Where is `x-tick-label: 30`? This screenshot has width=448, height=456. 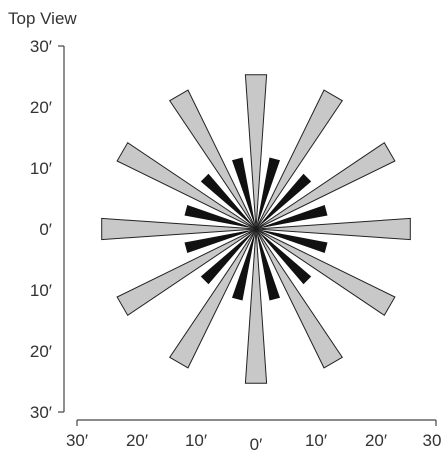 x-tick-label: 30 is located at coordinates (432, 440).